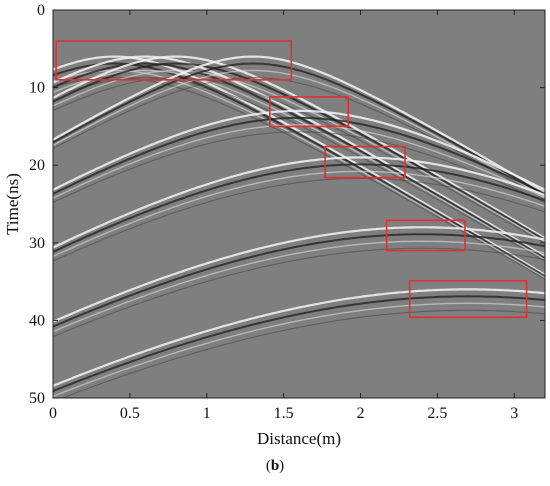 This screenshot has height=486, width=550. I want to click on x-axis-title: Distance(m), so click(299, 438).